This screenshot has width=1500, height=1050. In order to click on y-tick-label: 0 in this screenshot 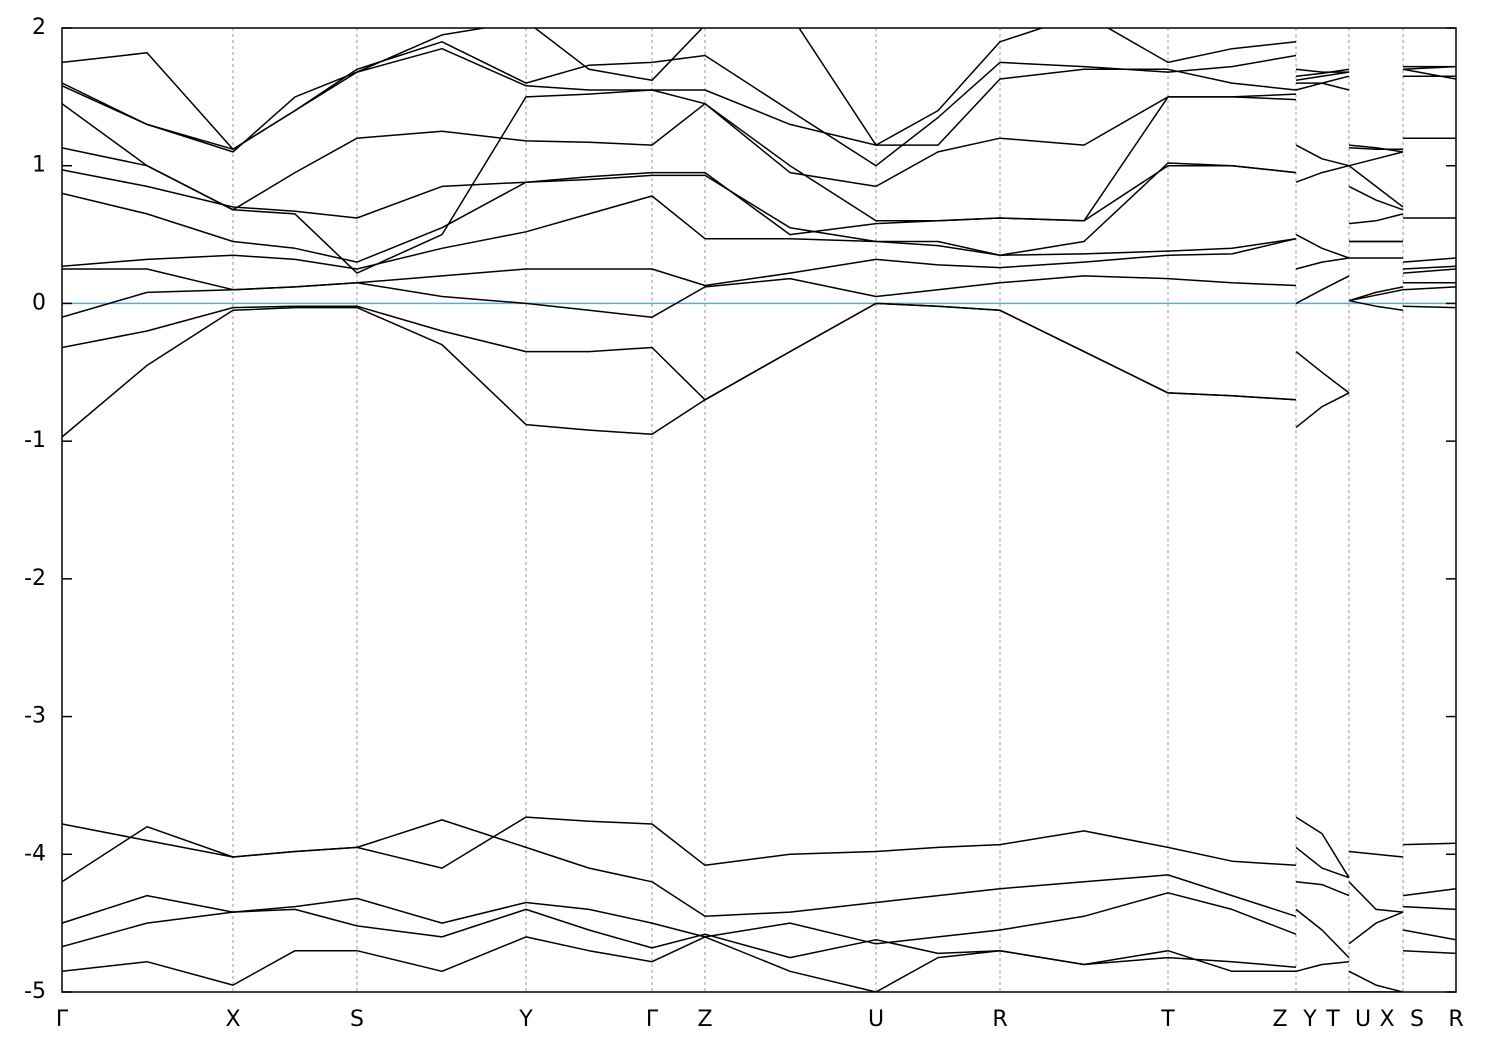, I will do `click(39, 302)`.